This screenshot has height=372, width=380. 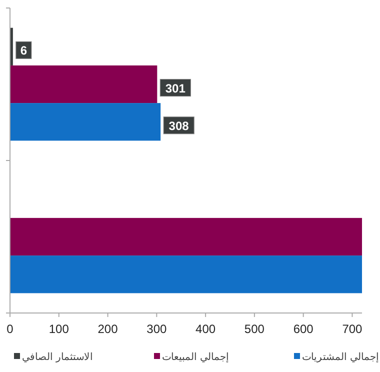 I want to click on x-tick-label: 300, so click(x=156, y=329).